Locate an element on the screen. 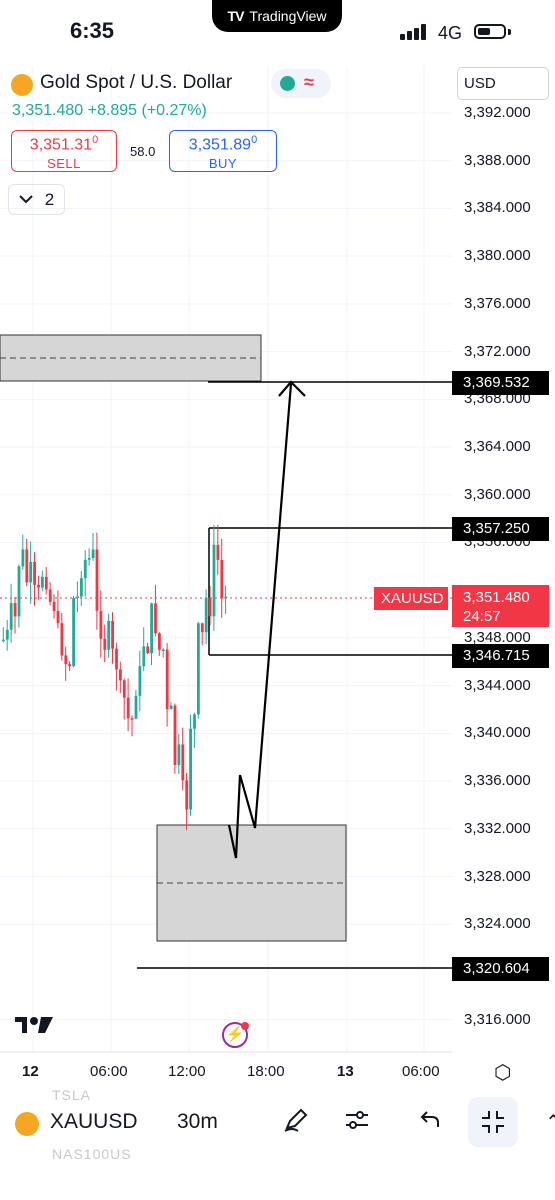  price-change-line: 3,351.480 +8.895 (+0.27%) is located at coordinates (109, 111).